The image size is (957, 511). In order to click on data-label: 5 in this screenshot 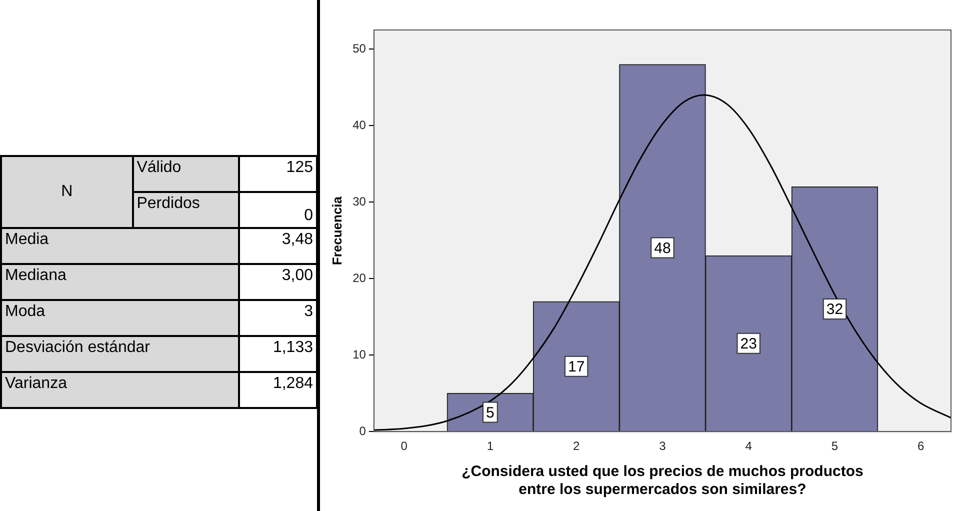, I will do `click(490, 413)`.